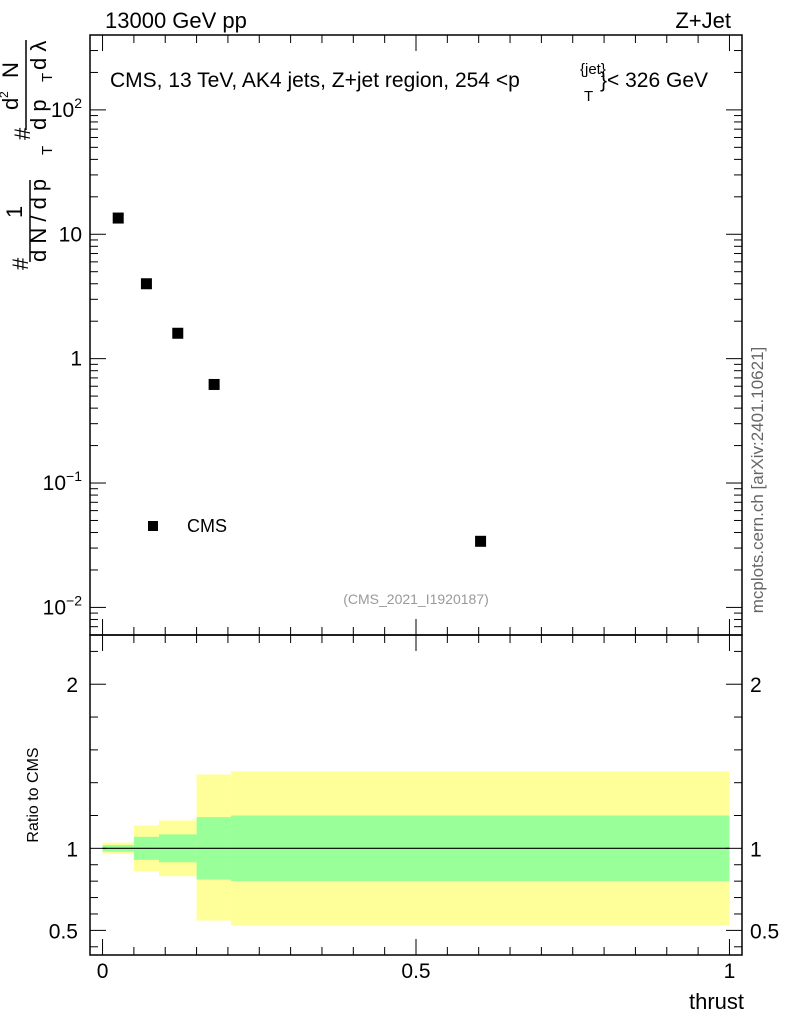  I want to click on ylabel-n: N, so click(11, 70).